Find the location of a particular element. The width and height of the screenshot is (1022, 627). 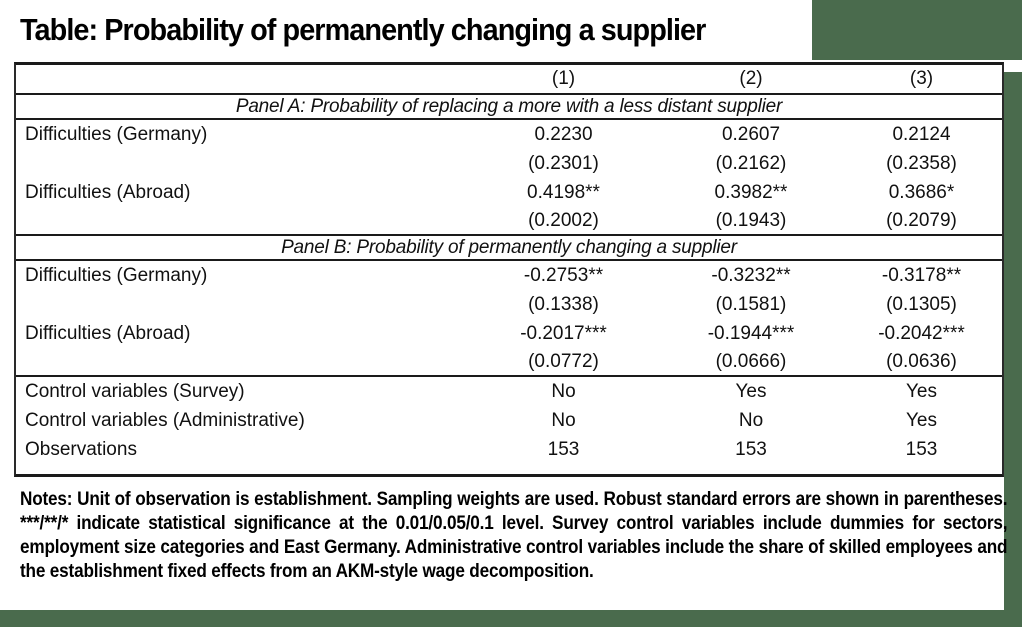

row-value: 0.2124 is located at coordinates (921, 134).